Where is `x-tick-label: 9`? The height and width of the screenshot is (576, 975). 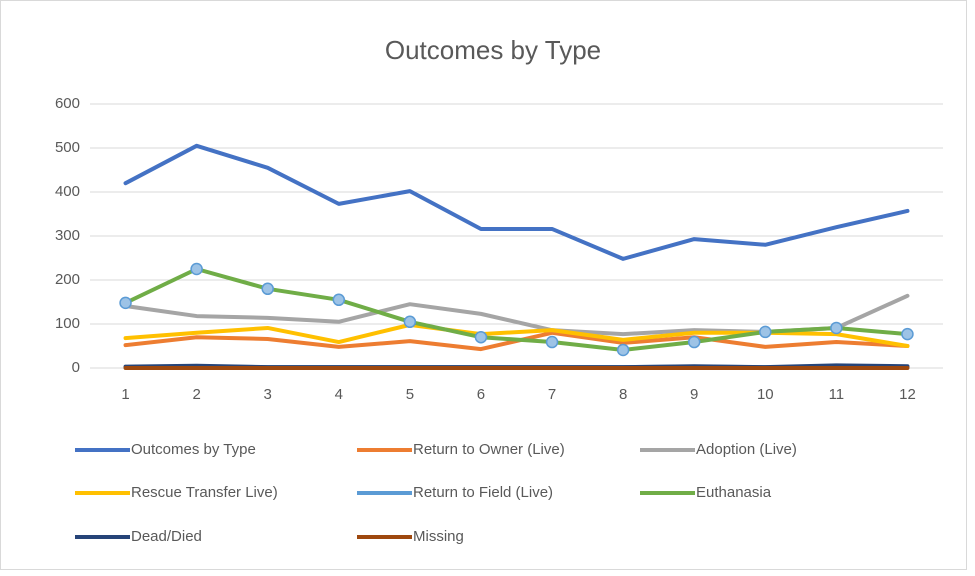
x-tick-label: 9 is located at coordinates (694, 394).